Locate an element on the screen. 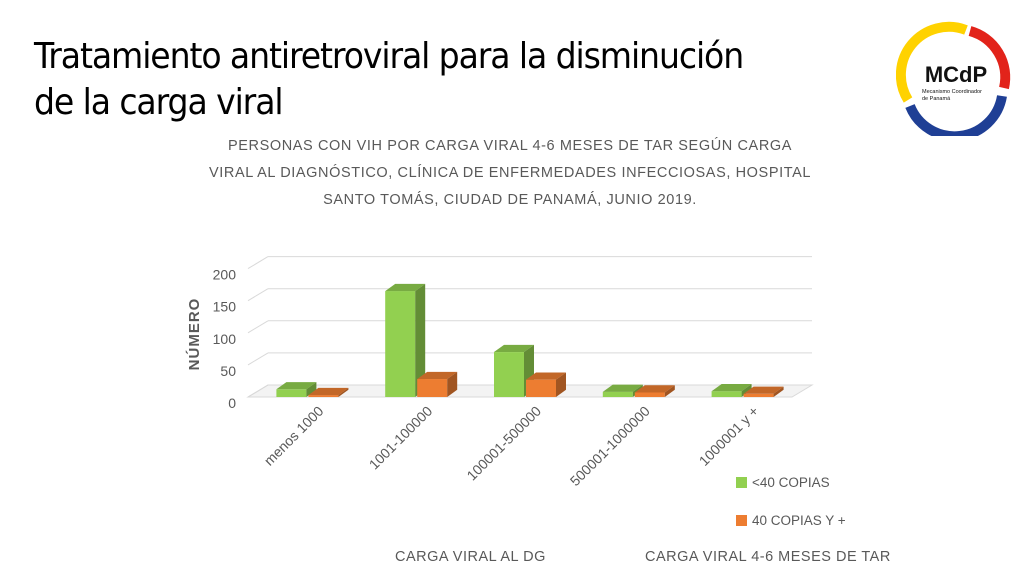 The height and width of the screenshot is (576, 1024). logo-yellow-arc is located at coordinates (932, 62).